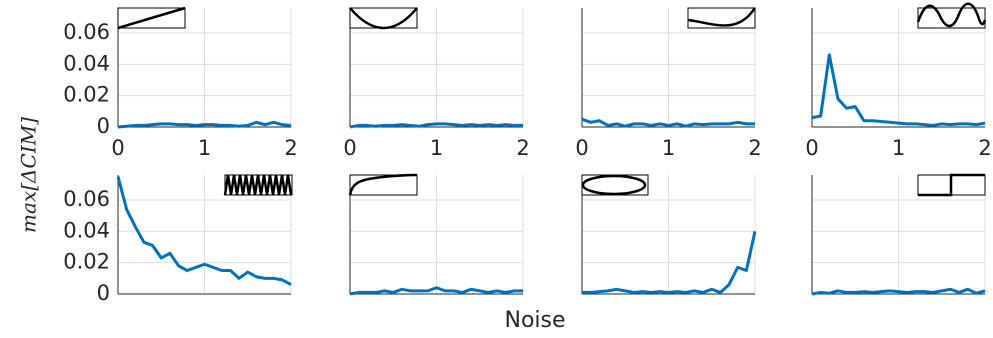 This screenshot has height=338, width=993. I want to click on inset, so click(951, 18).